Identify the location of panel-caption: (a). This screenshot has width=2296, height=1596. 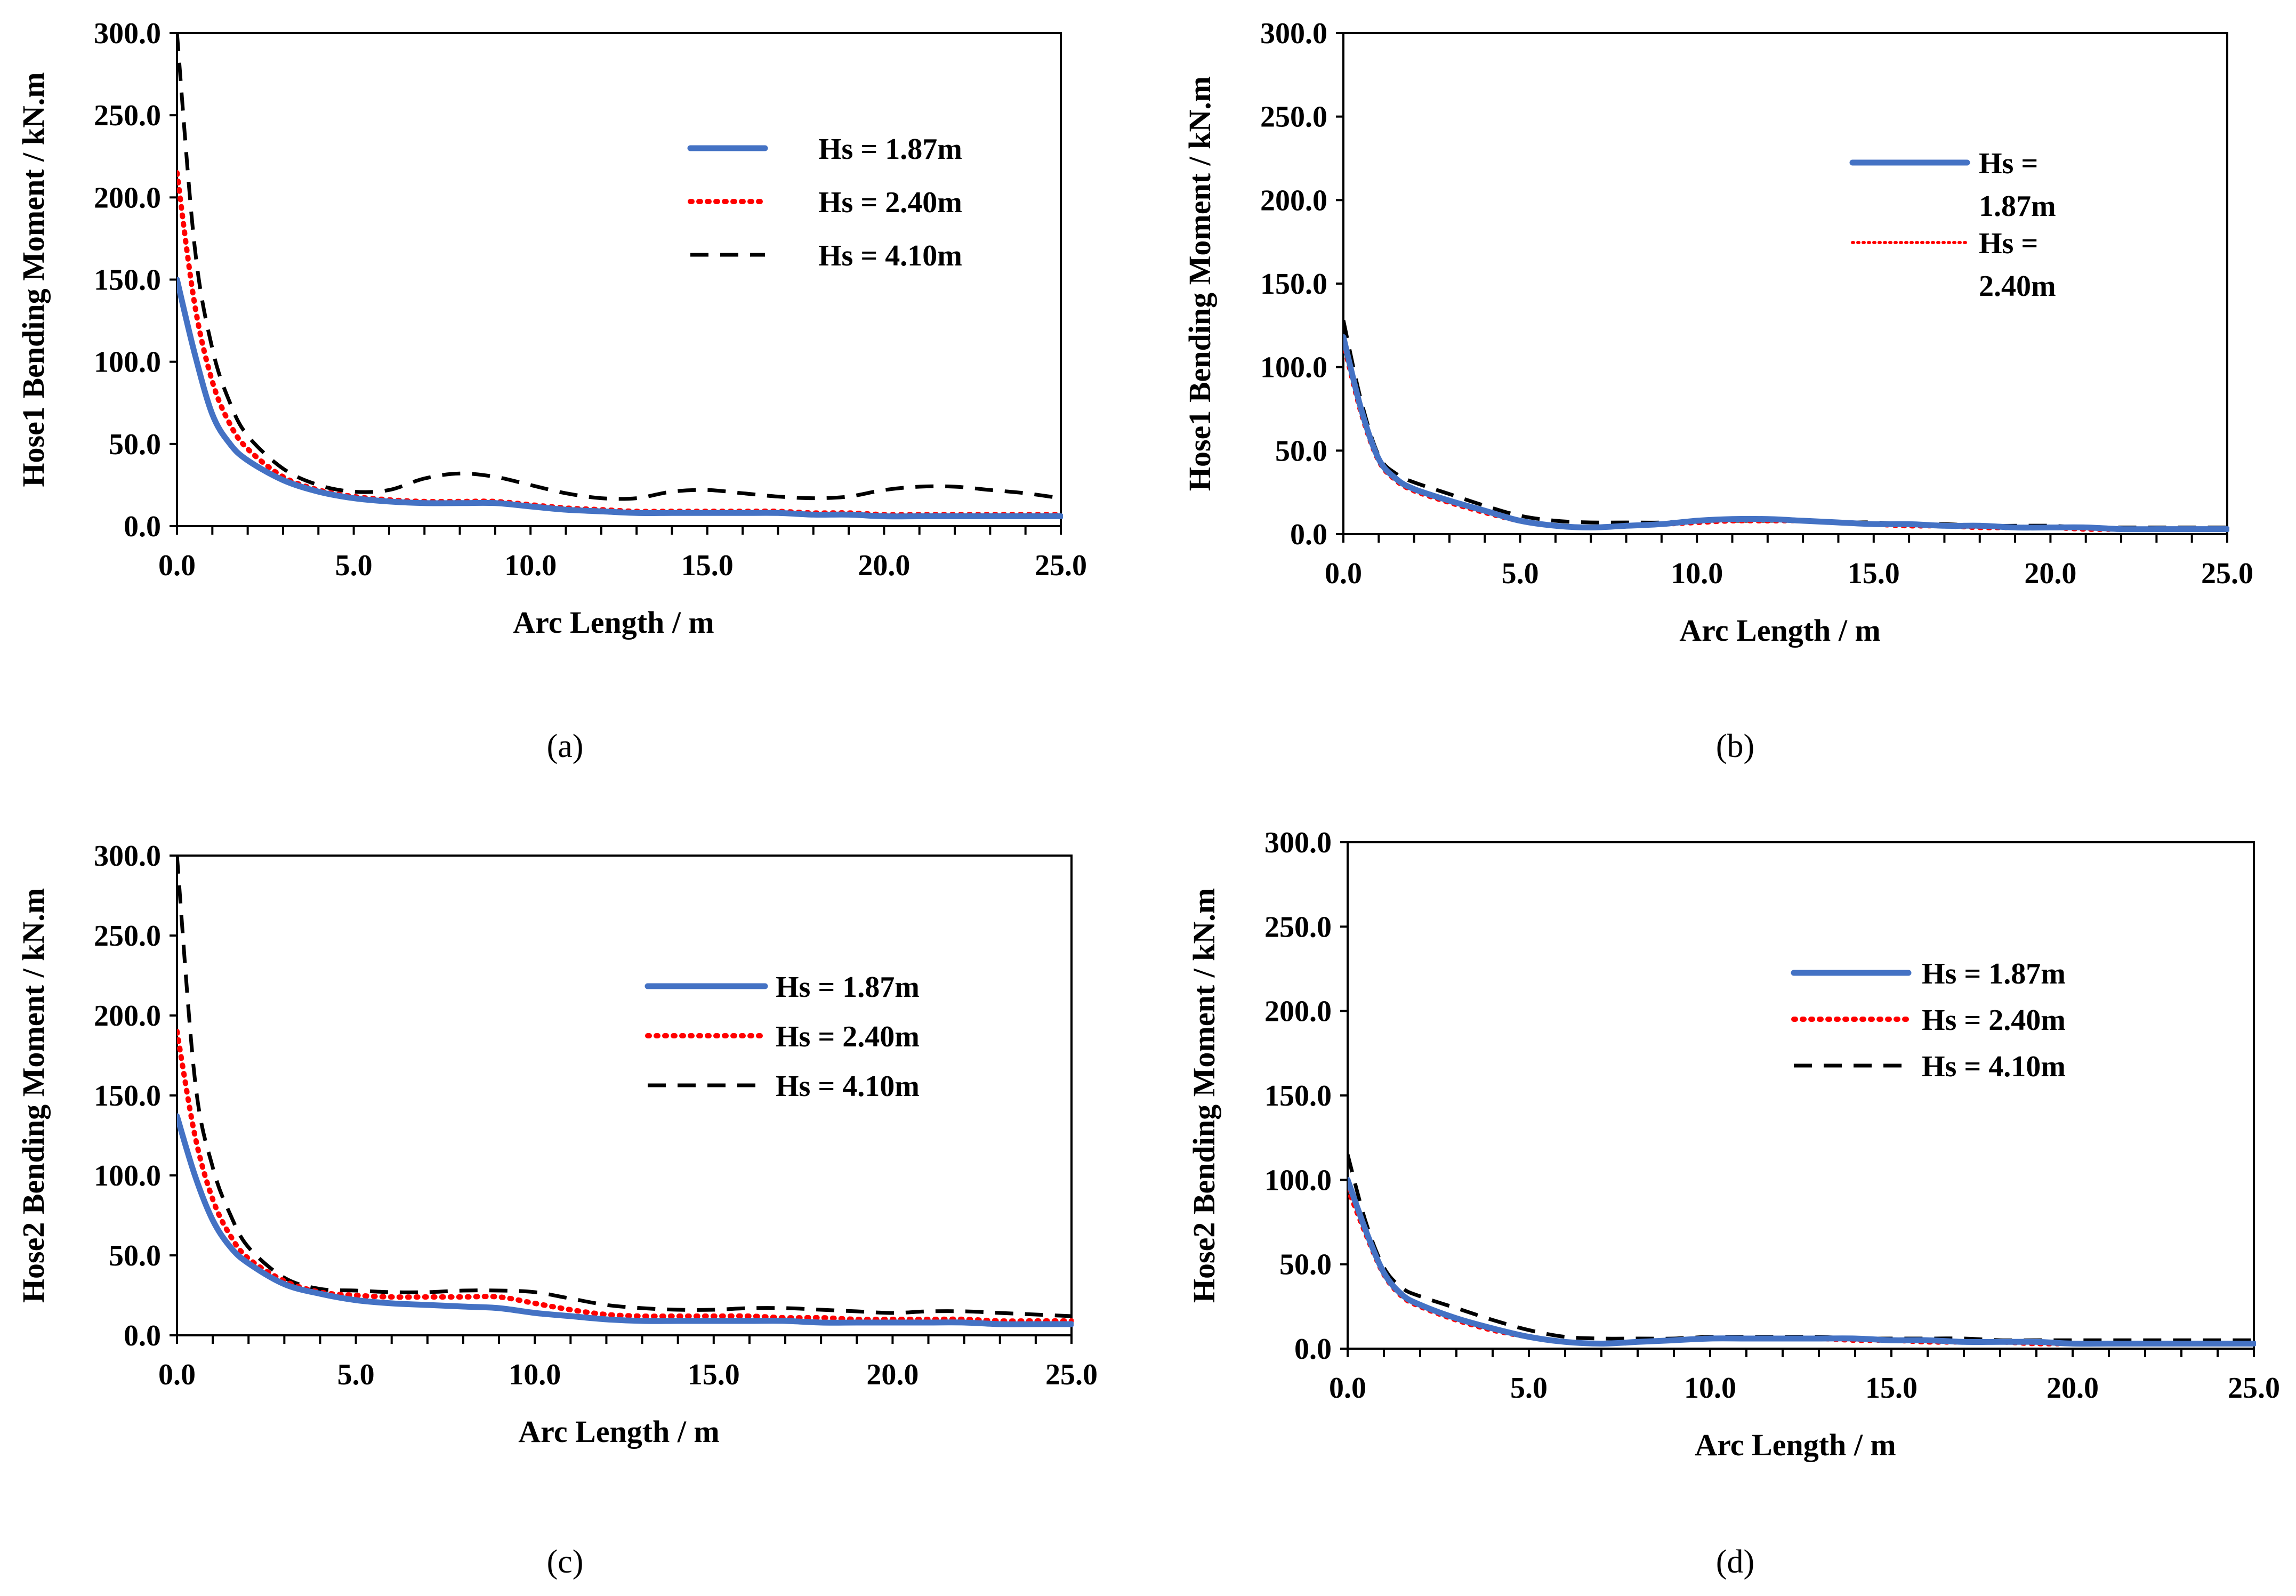
(565, 746).